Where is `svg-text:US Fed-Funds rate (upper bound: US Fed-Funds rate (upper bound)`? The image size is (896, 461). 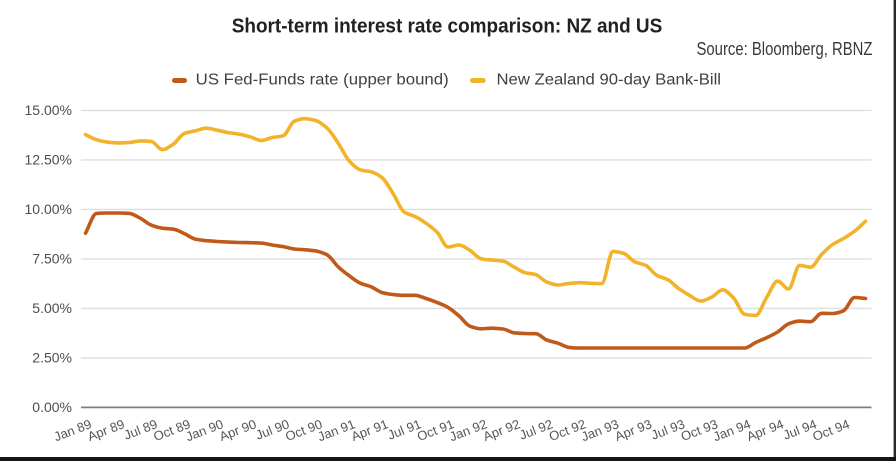 svg-text:US Fed-Funds rate (upper bound: US Fed-Funds rate (upper bound) is located at coordinates (322, 79).